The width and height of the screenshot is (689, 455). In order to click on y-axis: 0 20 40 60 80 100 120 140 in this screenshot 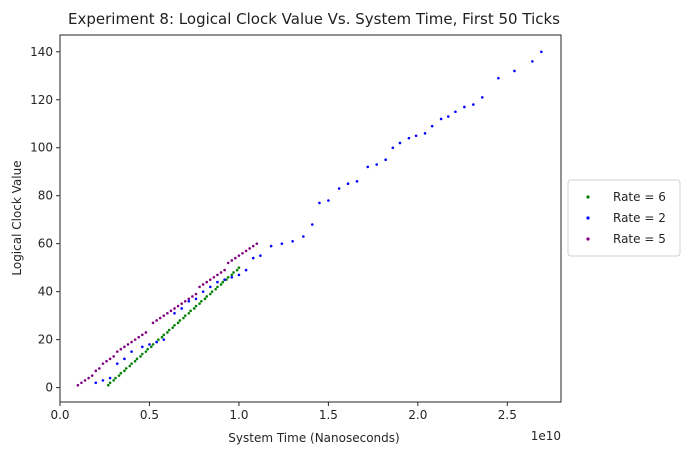, I will do `click(45, 220)`.